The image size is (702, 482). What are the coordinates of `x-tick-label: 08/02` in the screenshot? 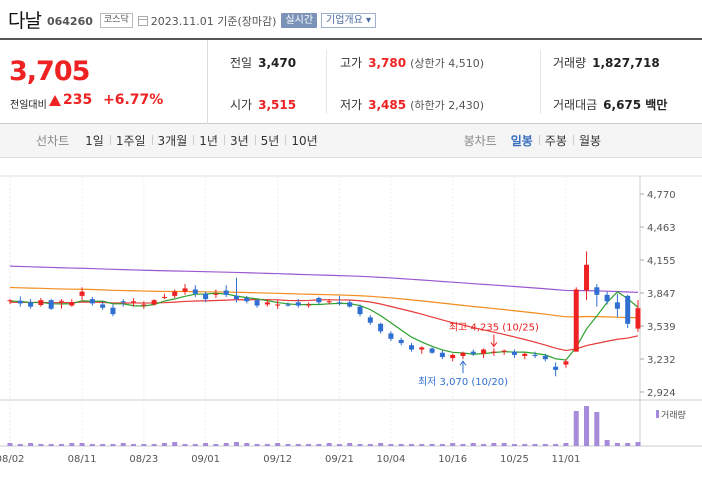 It's located at (12, 459).